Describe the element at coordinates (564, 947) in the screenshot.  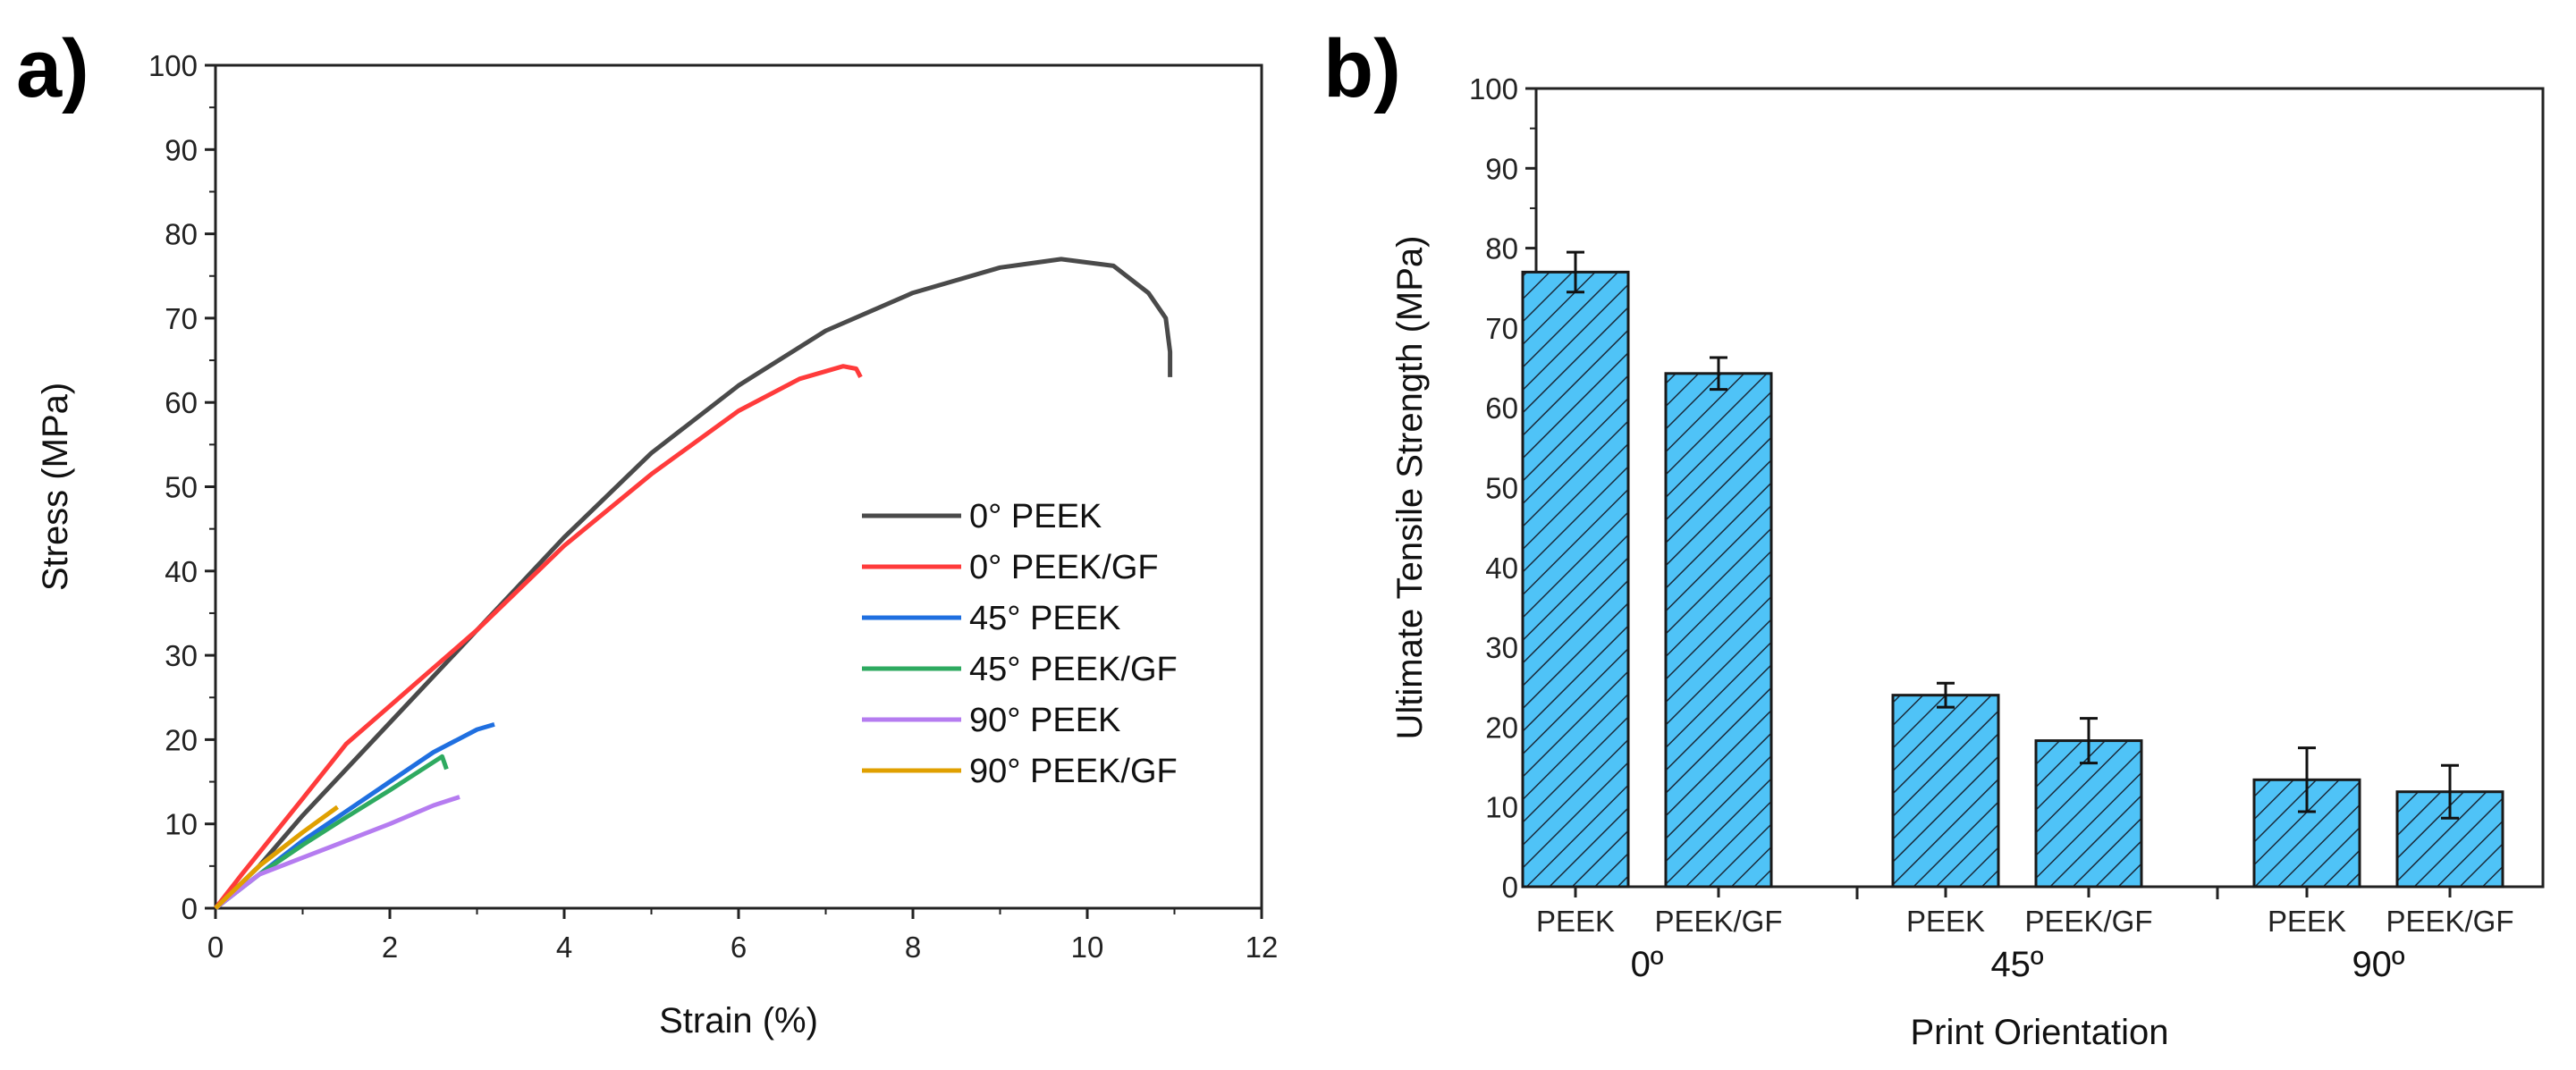
I see `x-tick-label: 4` at that location.